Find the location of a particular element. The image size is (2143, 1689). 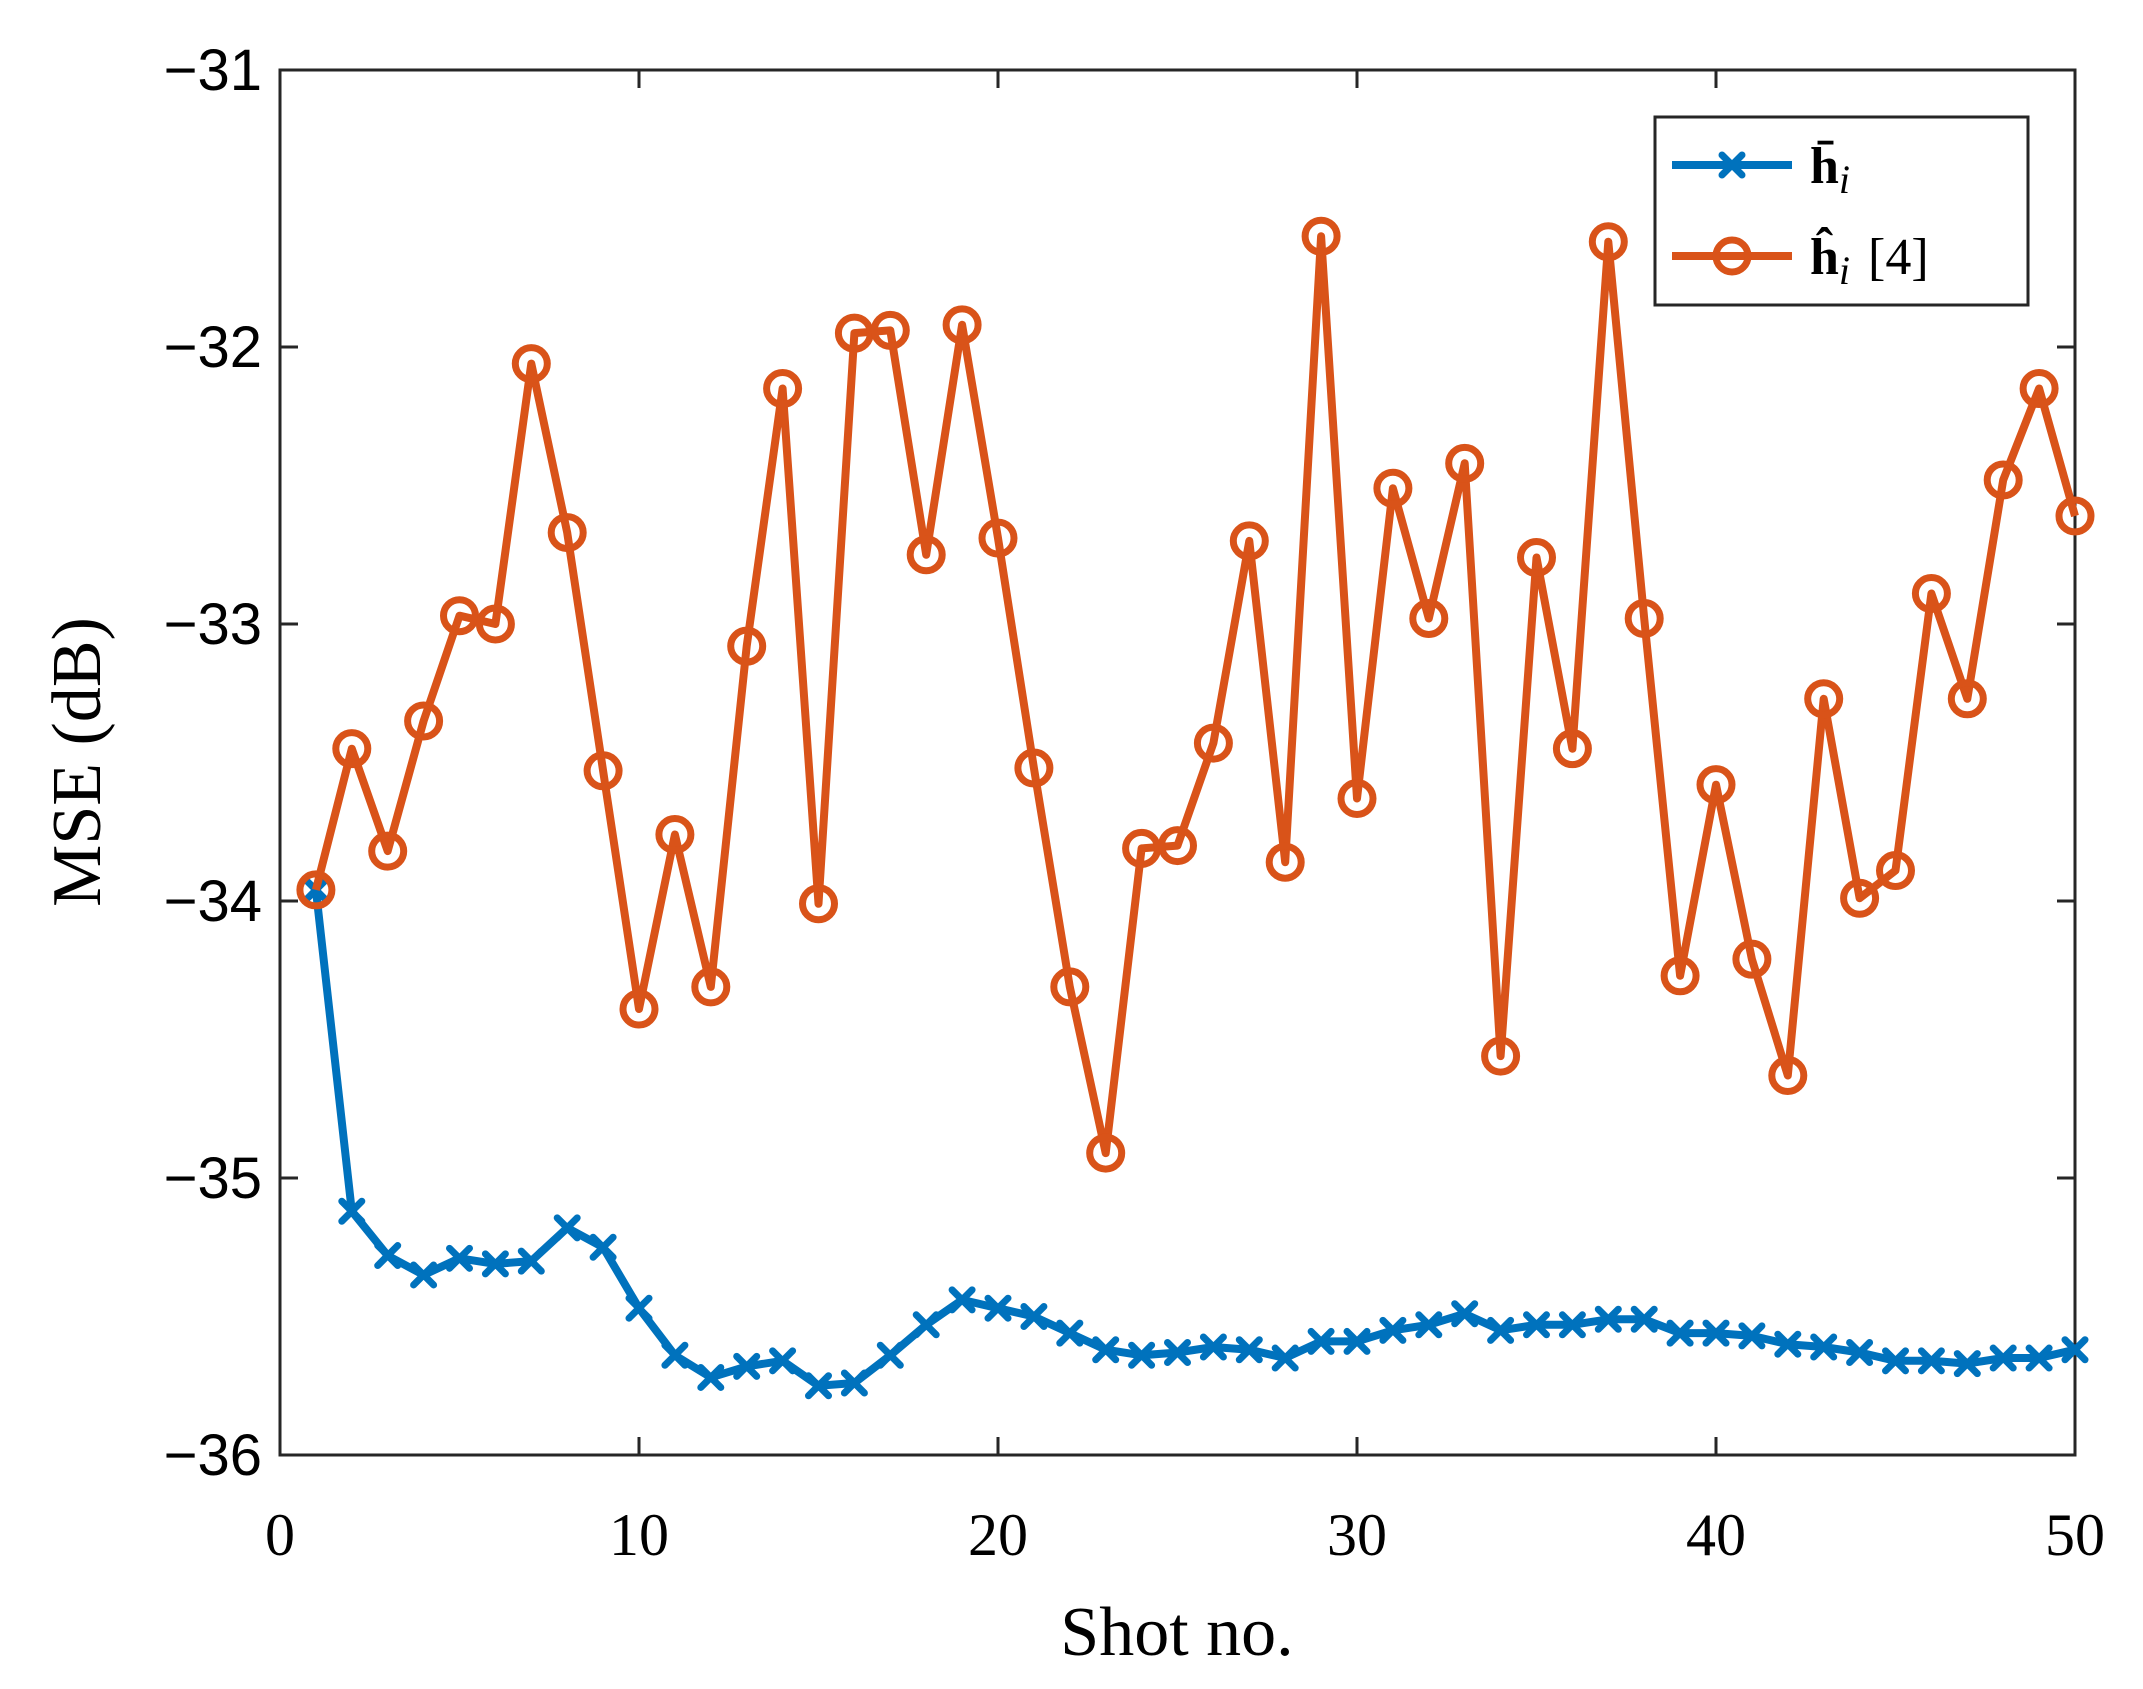

legend-marker is located at coordinates (1732, 256).